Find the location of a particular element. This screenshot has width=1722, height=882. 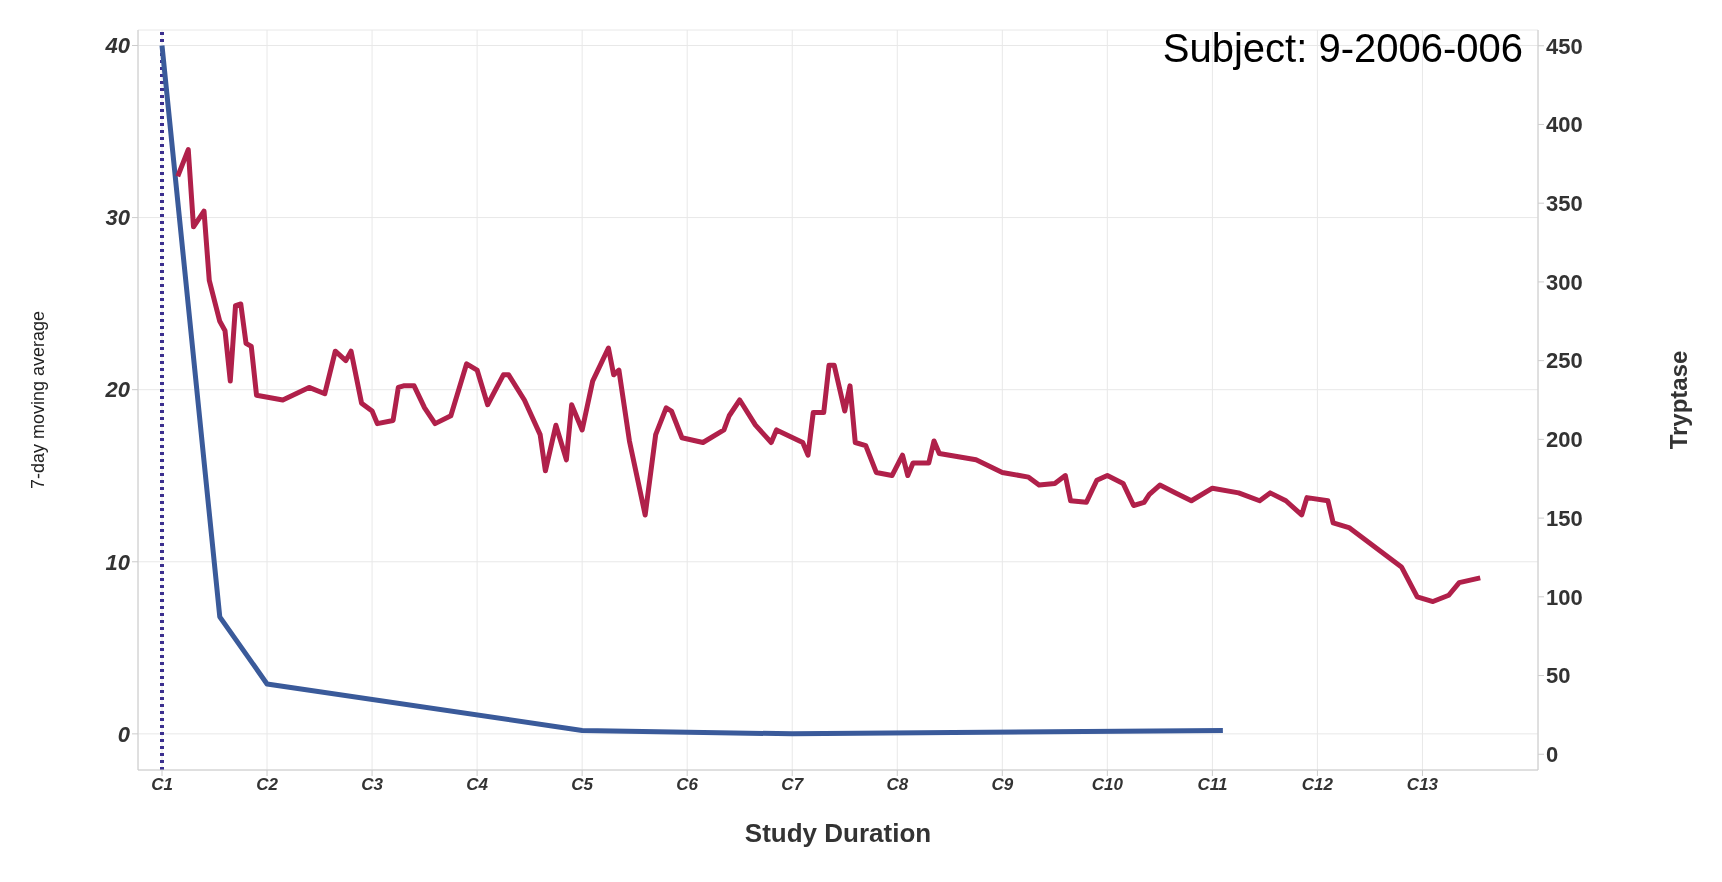

x-tick-label: C2 is located at coordinates (267, 785).